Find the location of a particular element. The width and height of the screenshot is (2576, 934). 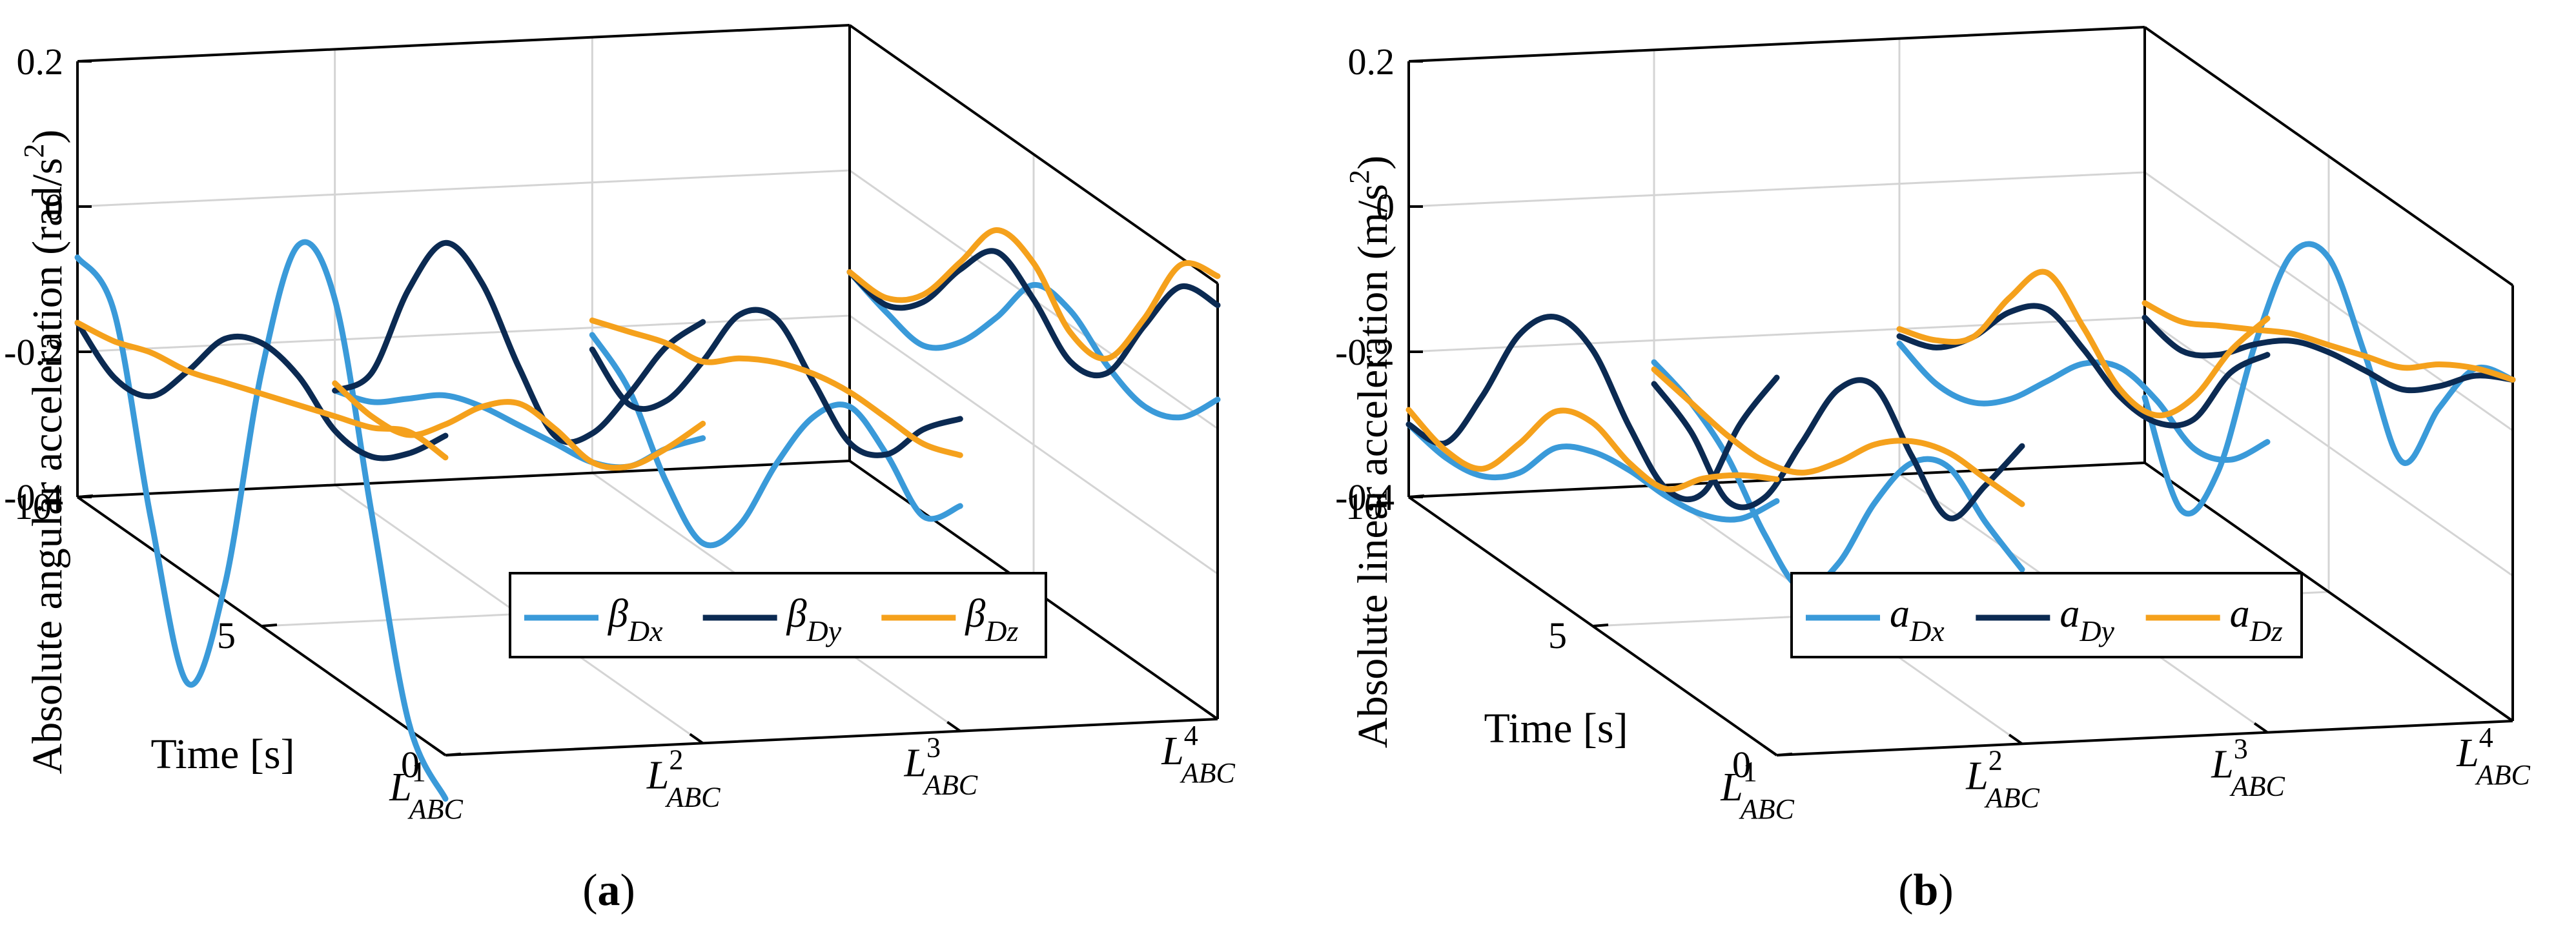

y-axis-label: Absolute angular acceleration (rad/s2) is located at coordinates (44, 452).